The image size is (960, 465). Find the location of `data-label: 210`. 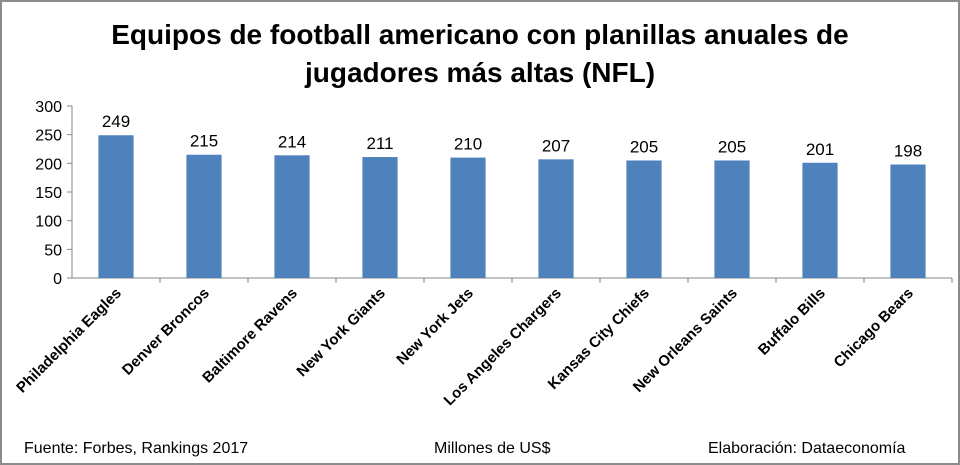

data-label: 210 is located at coordinates (468, 144).